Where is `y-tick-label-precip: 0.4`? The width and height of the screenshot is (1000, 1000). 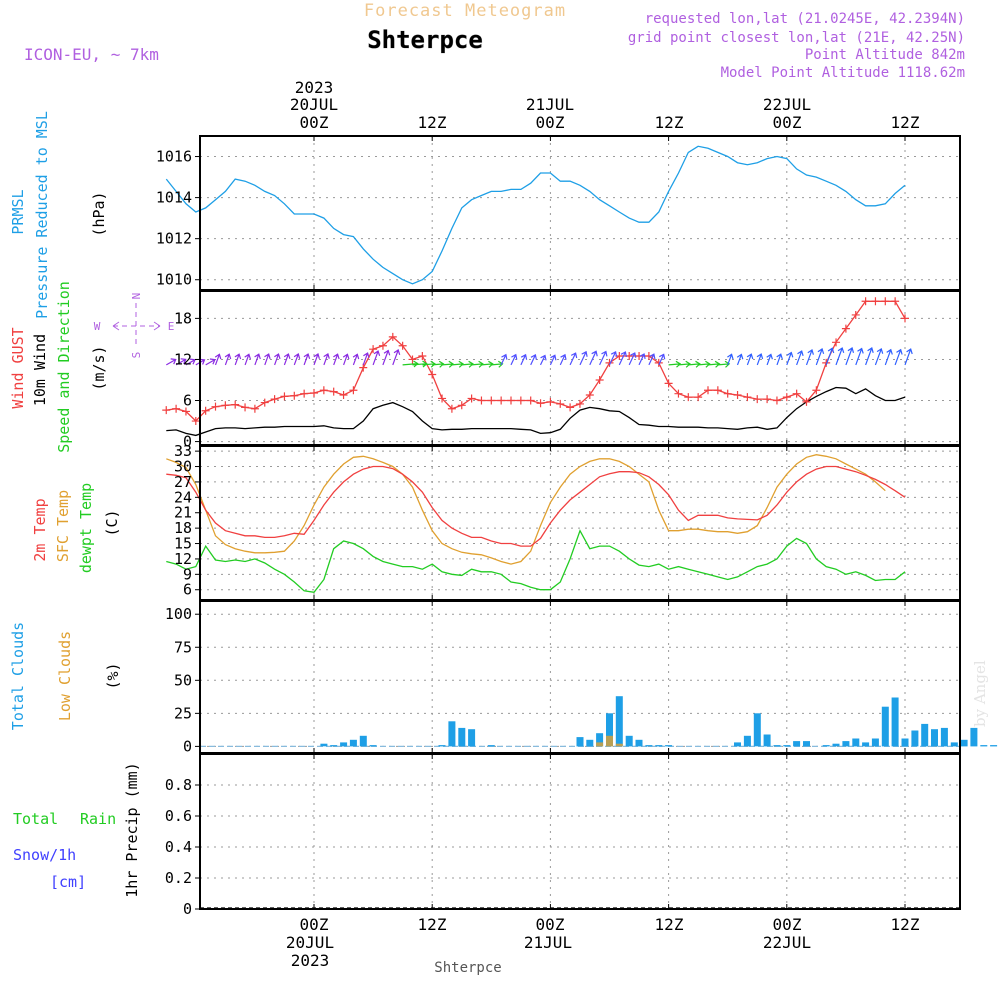
y-tick-label-precip: 0.4 is located at coordinates (178, 847).